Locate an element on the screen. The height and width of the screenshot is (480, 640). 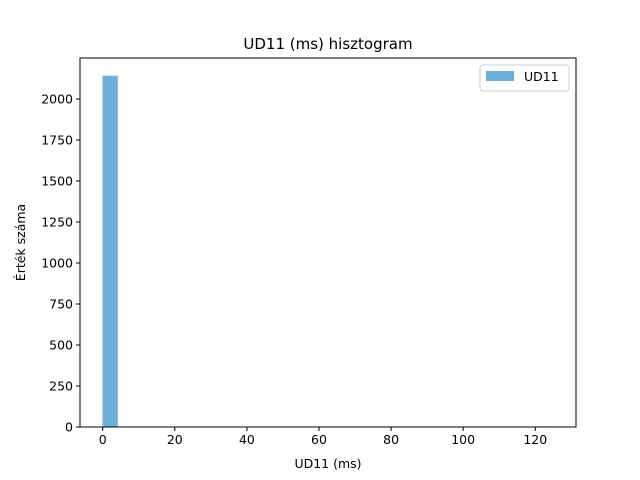
x-tick-label: 0 is located at coordinates (103, 439).